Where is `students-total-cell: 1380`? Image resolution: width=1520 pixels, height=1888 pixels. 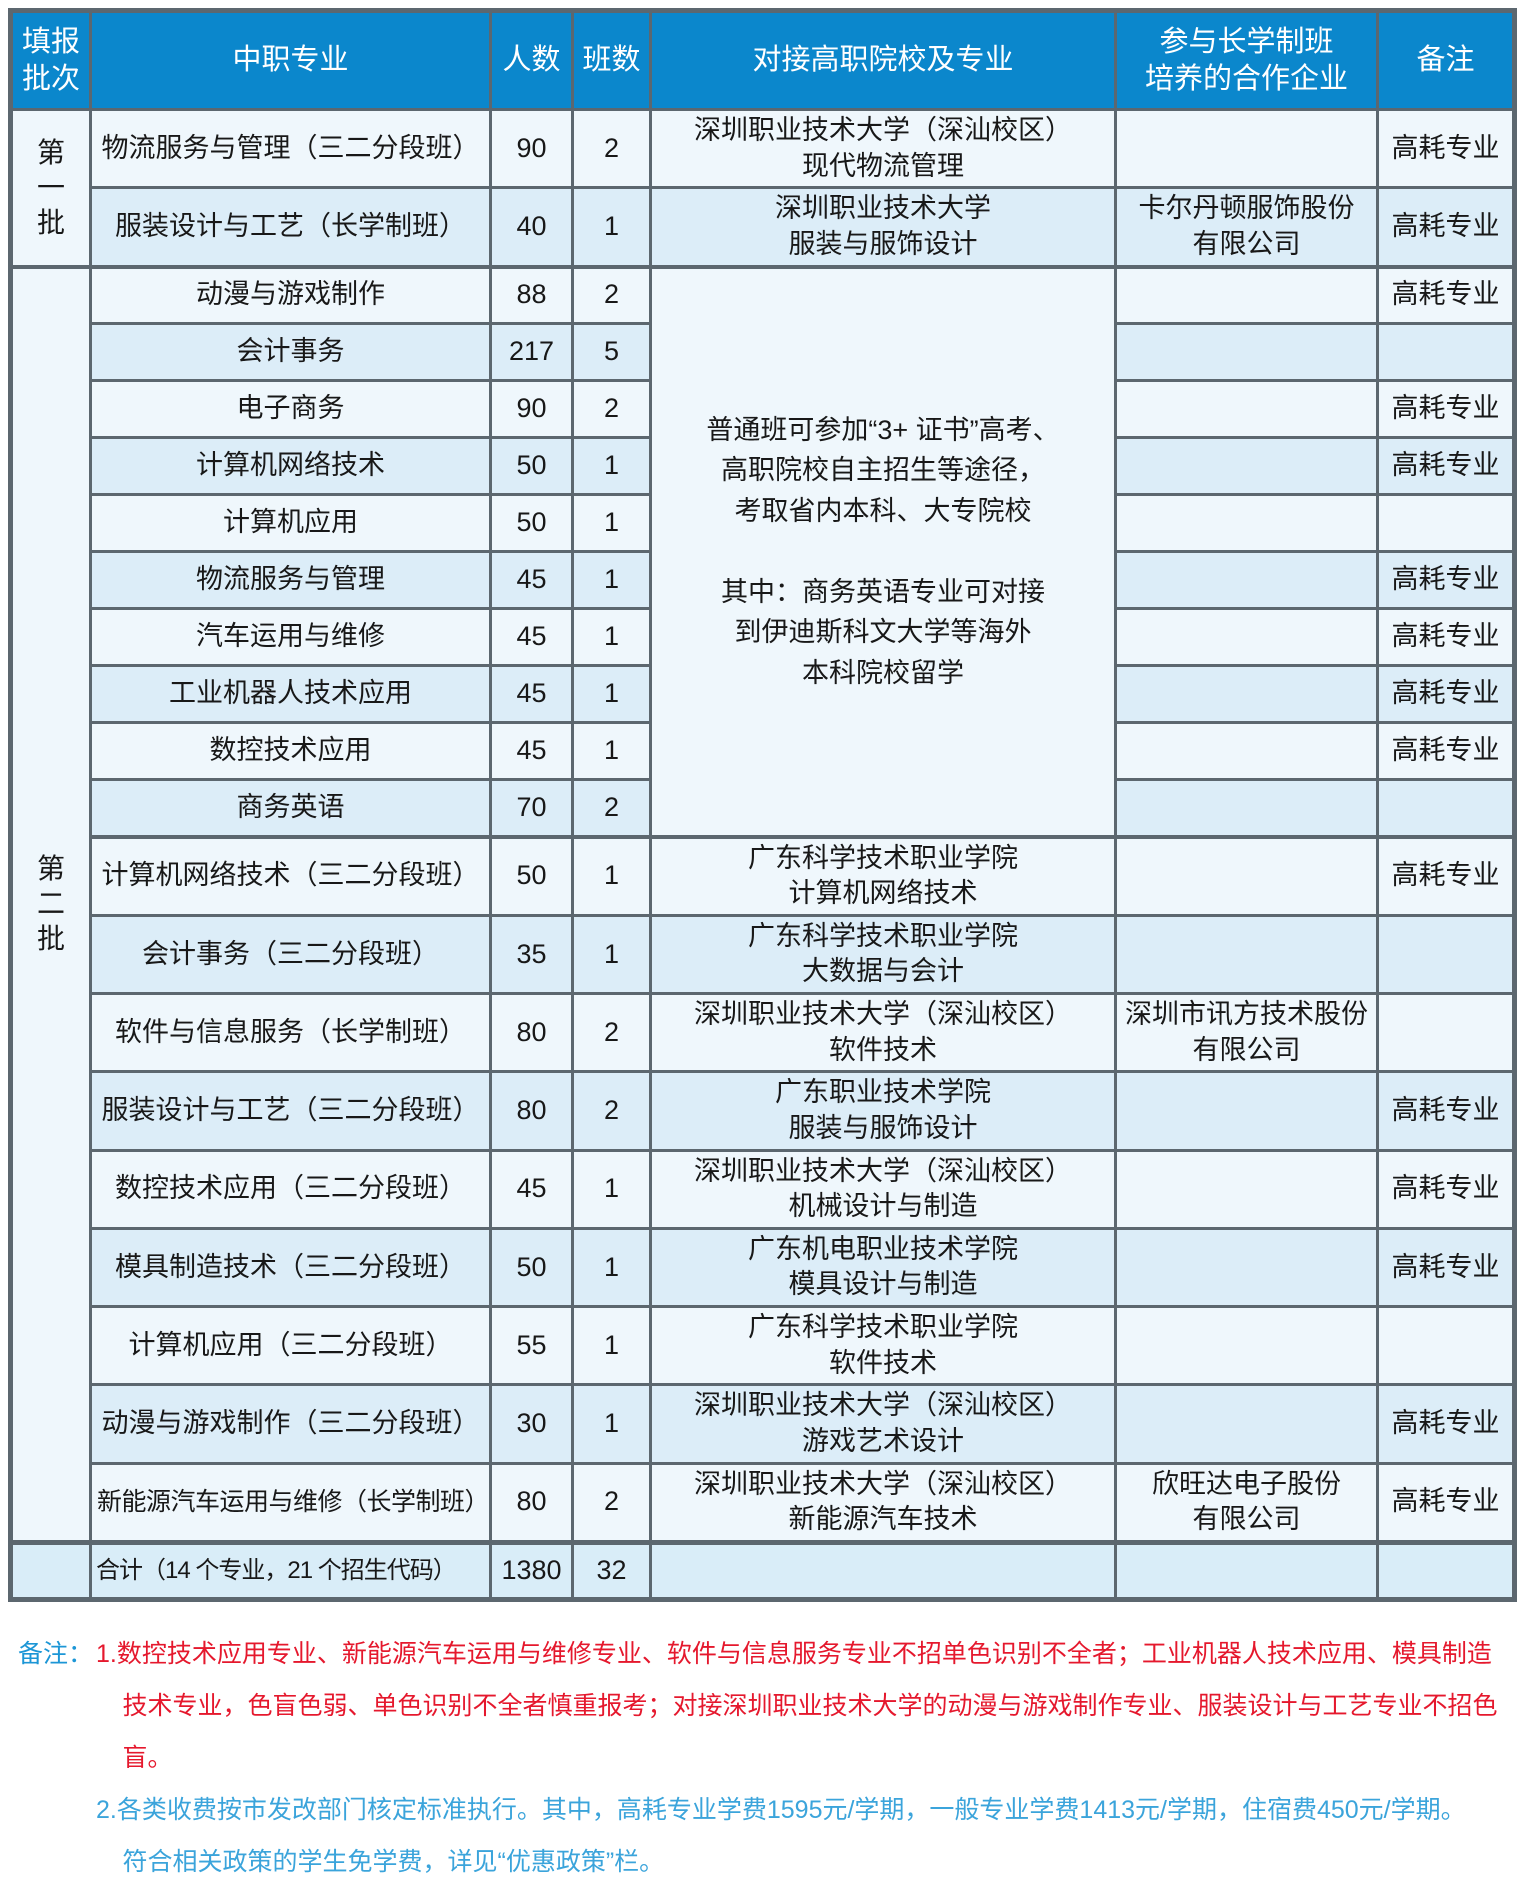 students-total-cell: 1380 is located at coordinates (531, 1570).